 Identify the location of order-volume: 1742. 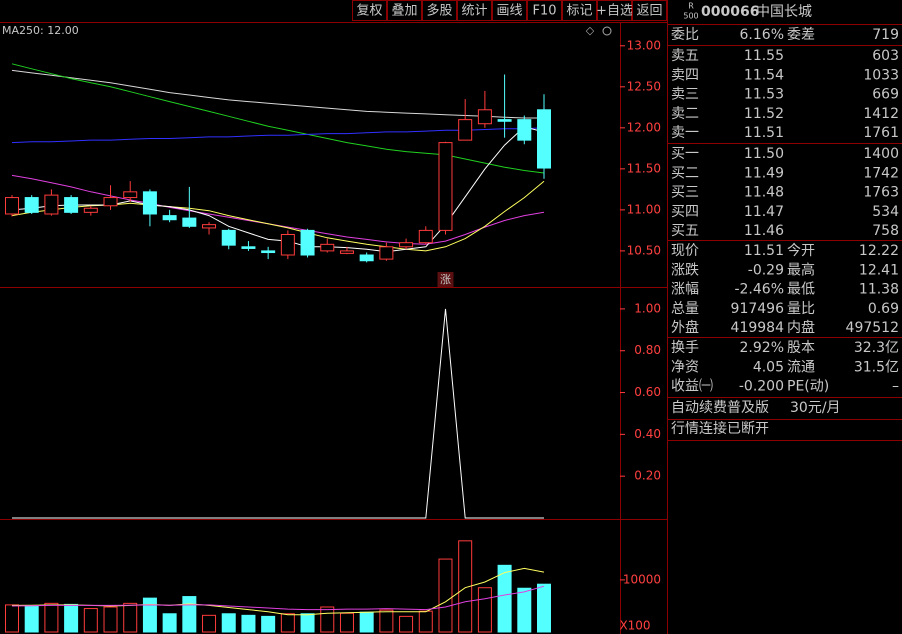
(881, 173).